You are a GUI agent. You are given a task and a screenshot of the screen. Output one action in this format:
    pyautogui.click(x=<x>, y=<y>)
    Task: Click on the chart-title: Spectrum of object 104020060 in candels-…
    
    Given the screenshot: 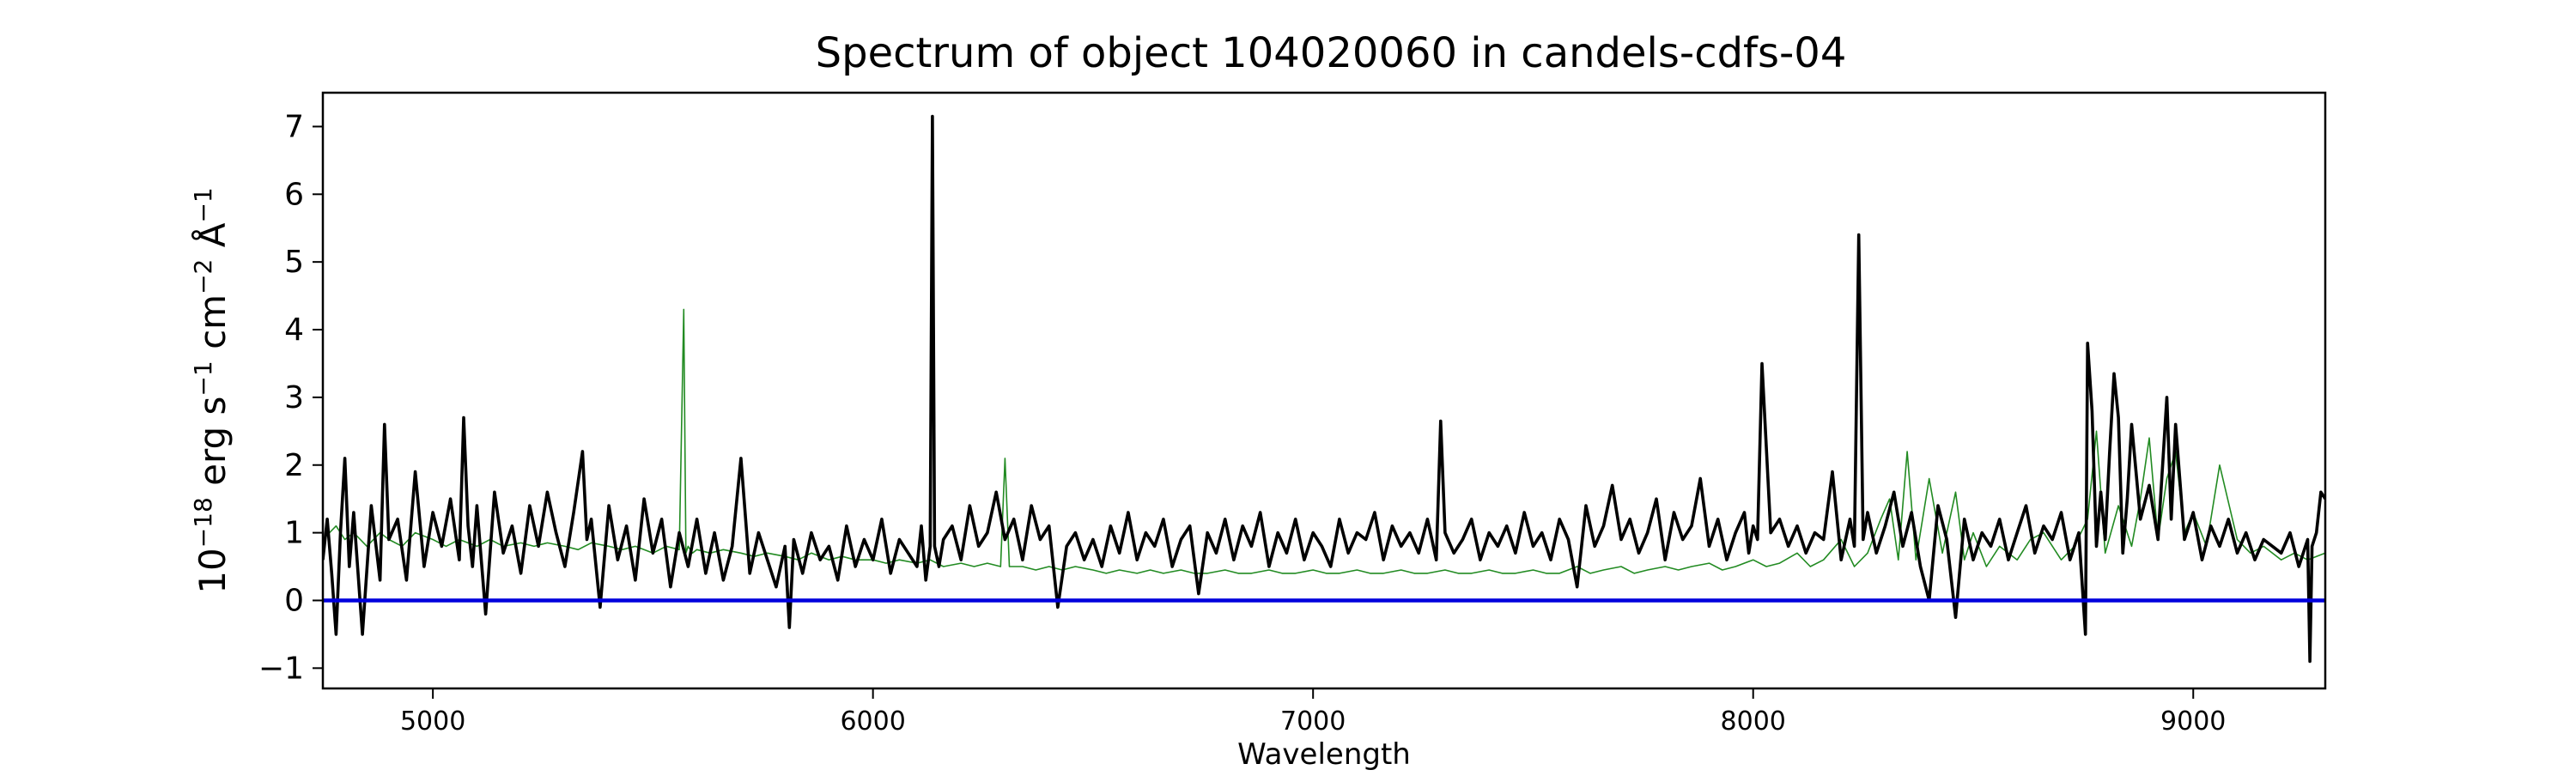 What is the action you would take?
    pyautogui.click(x=1331, y=53)
    